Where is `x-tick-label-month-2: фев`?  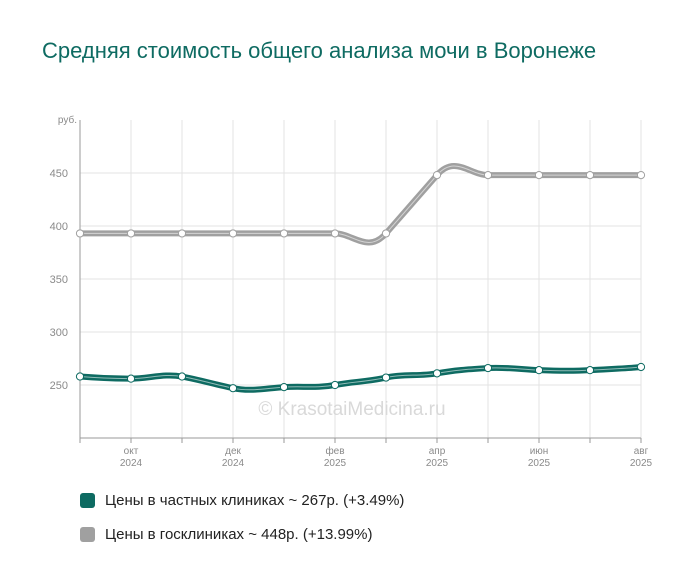 x-tick-label-month-2: фев is located at coordinates (334, 451).